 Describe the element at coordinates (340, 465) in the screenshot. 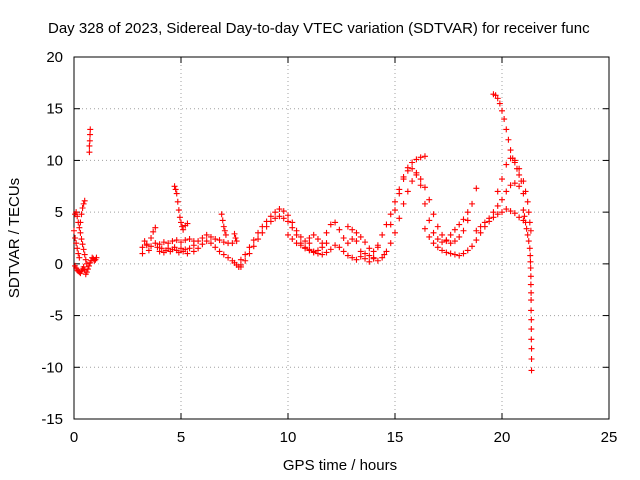

I see `x-axis-label: GPS time / hours` at that location.